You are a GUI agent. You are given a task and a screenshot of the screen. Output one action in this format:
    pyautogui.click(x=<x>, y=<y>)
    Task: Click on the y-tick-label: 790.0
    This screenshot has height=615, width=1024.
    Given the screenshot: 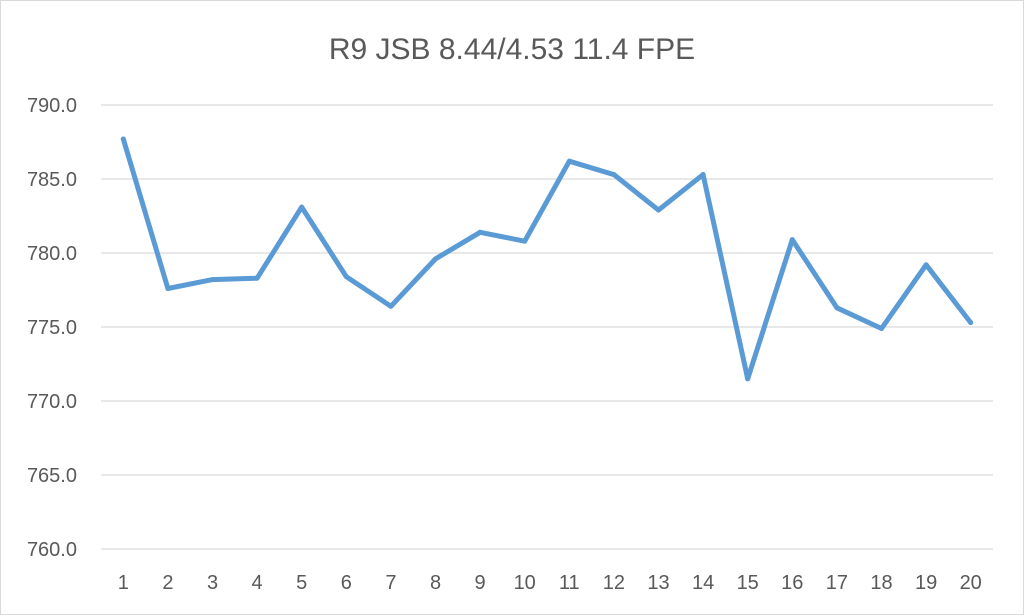 What is the action you would take?
    pyautogui.click(x=52, y=106)
    